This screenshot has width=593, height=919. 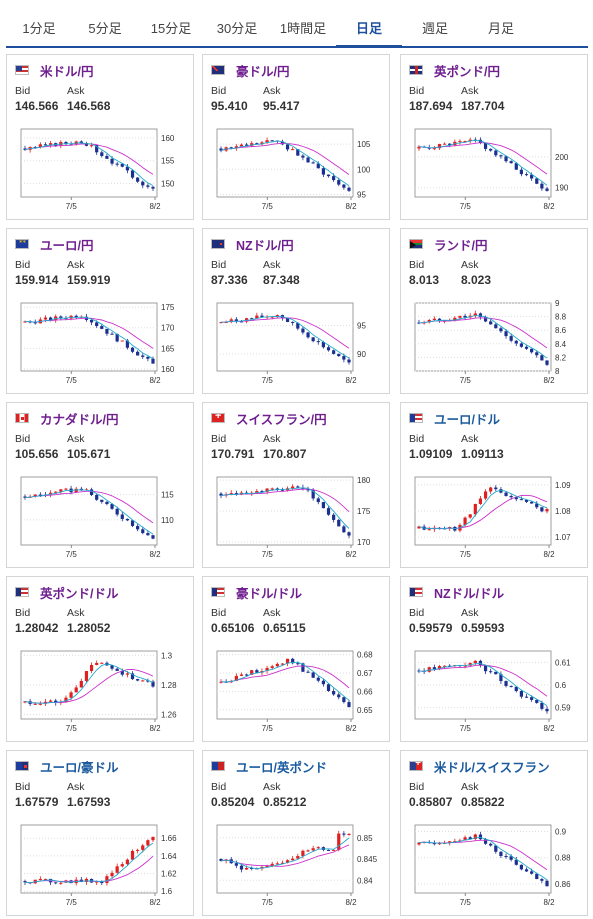 I want to click on pair-link: ユーロ/英ポンド, so click(x=269, y=766).